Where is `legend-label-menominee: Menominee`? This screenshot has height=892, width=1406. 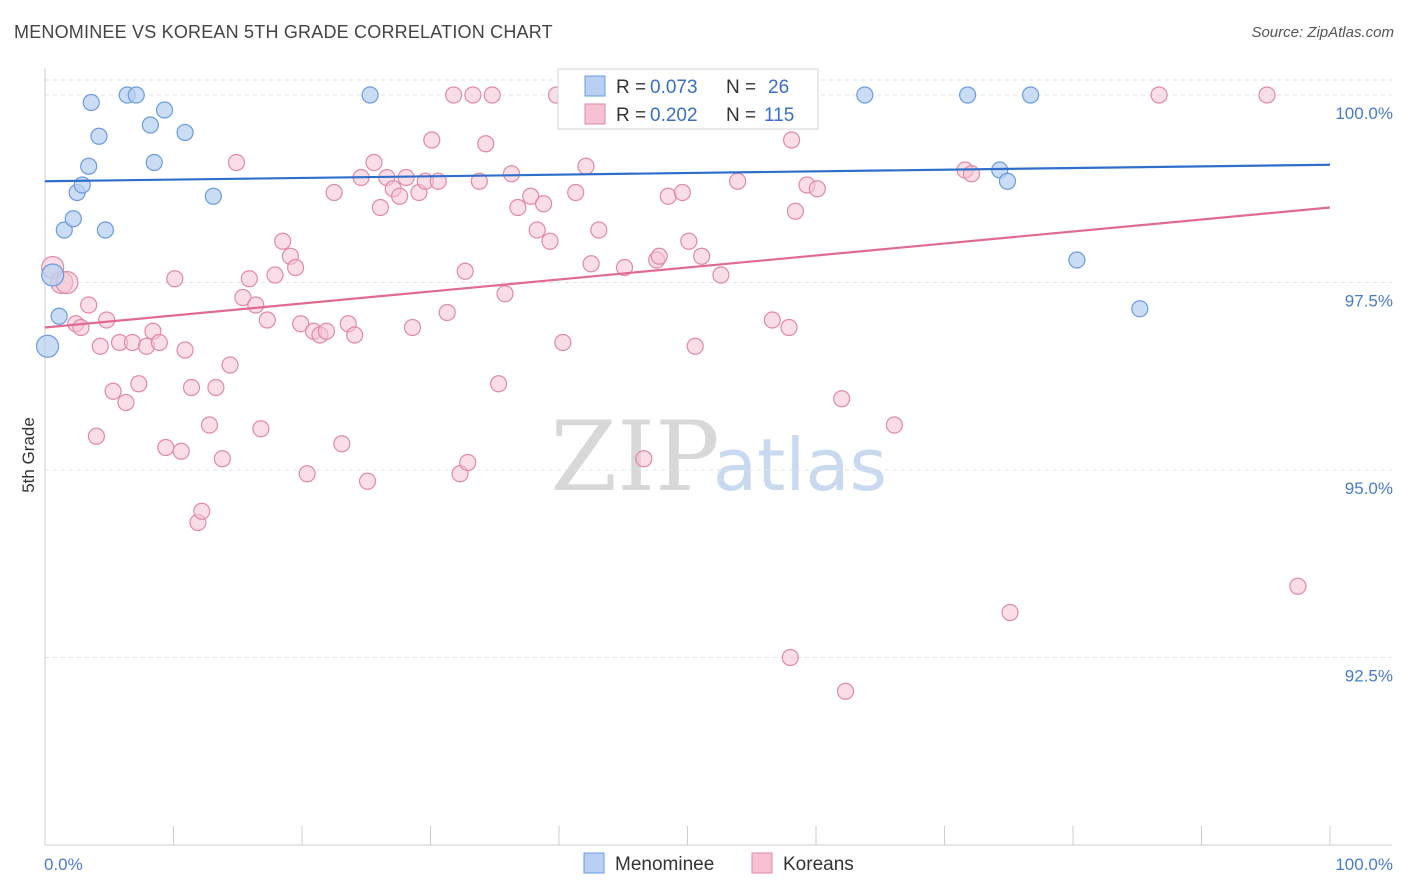
legend-label-menominee: Menominee is located at coordinates (664, 864).